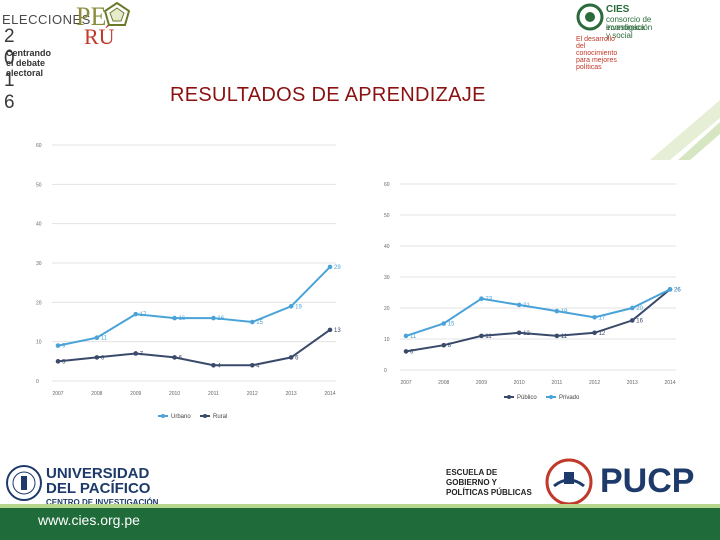 The image size is (720, 540). Describe the element at coordinates (337, 268) in the screenshot. I see `data-label: 29` at that location.